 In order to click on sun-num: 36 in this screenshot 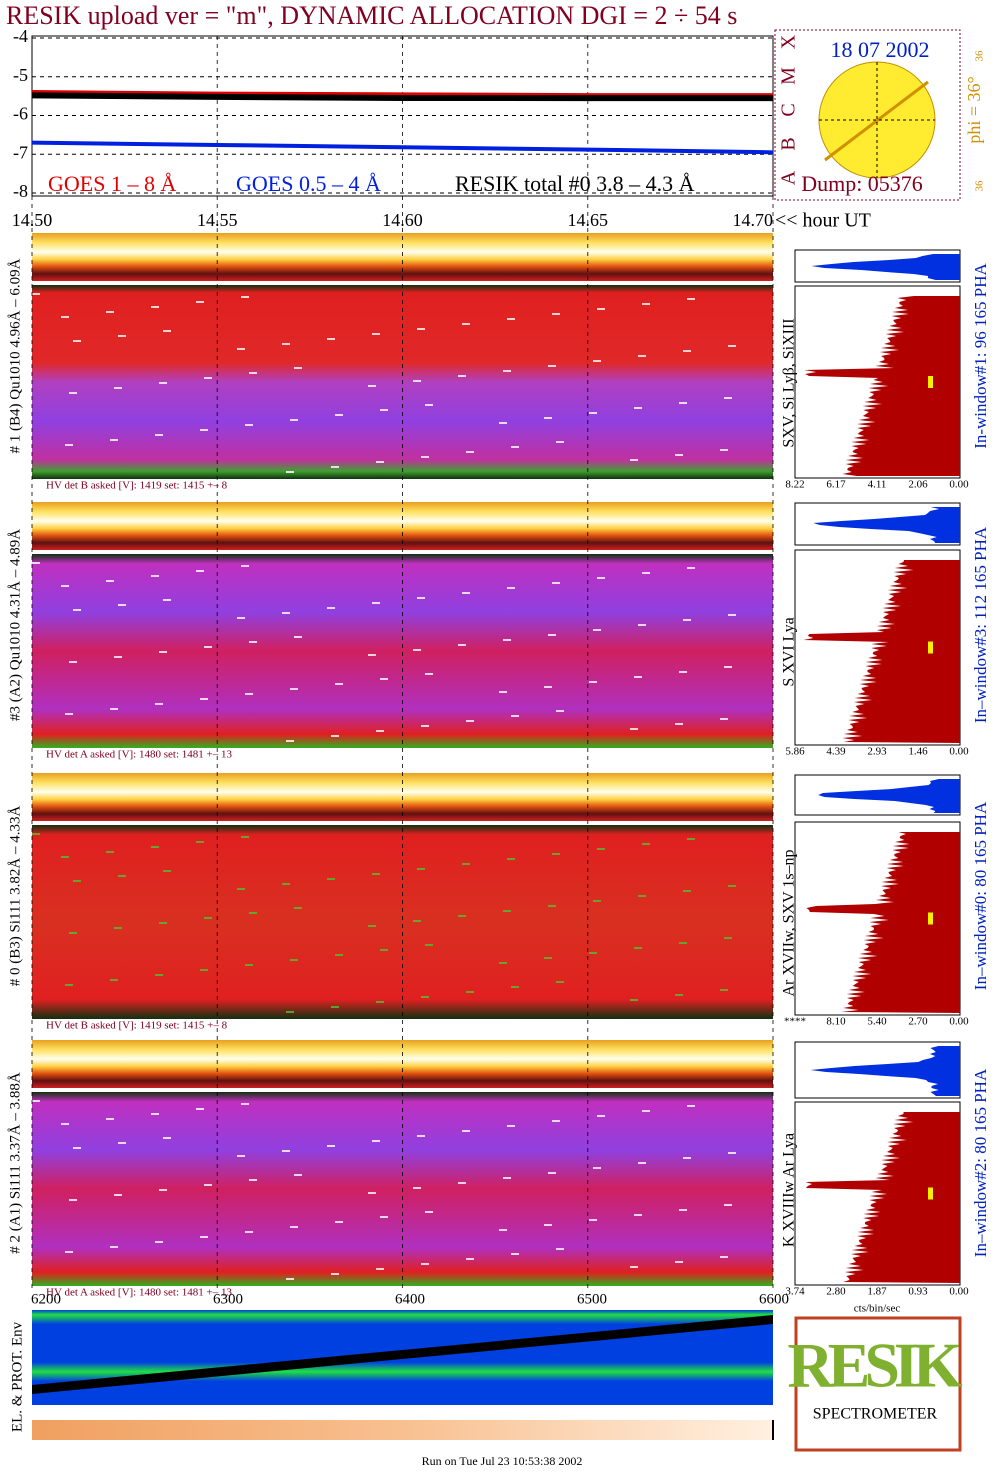, I will do `click(980, 56)`.